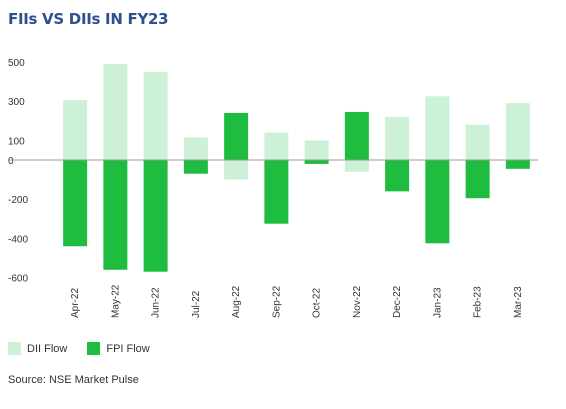 The height and width of the screenshot is (409, 566). Describe the element at coordinates (397, 301) in the screenshot. I see `x-tick-label: Dec-22` at that location.